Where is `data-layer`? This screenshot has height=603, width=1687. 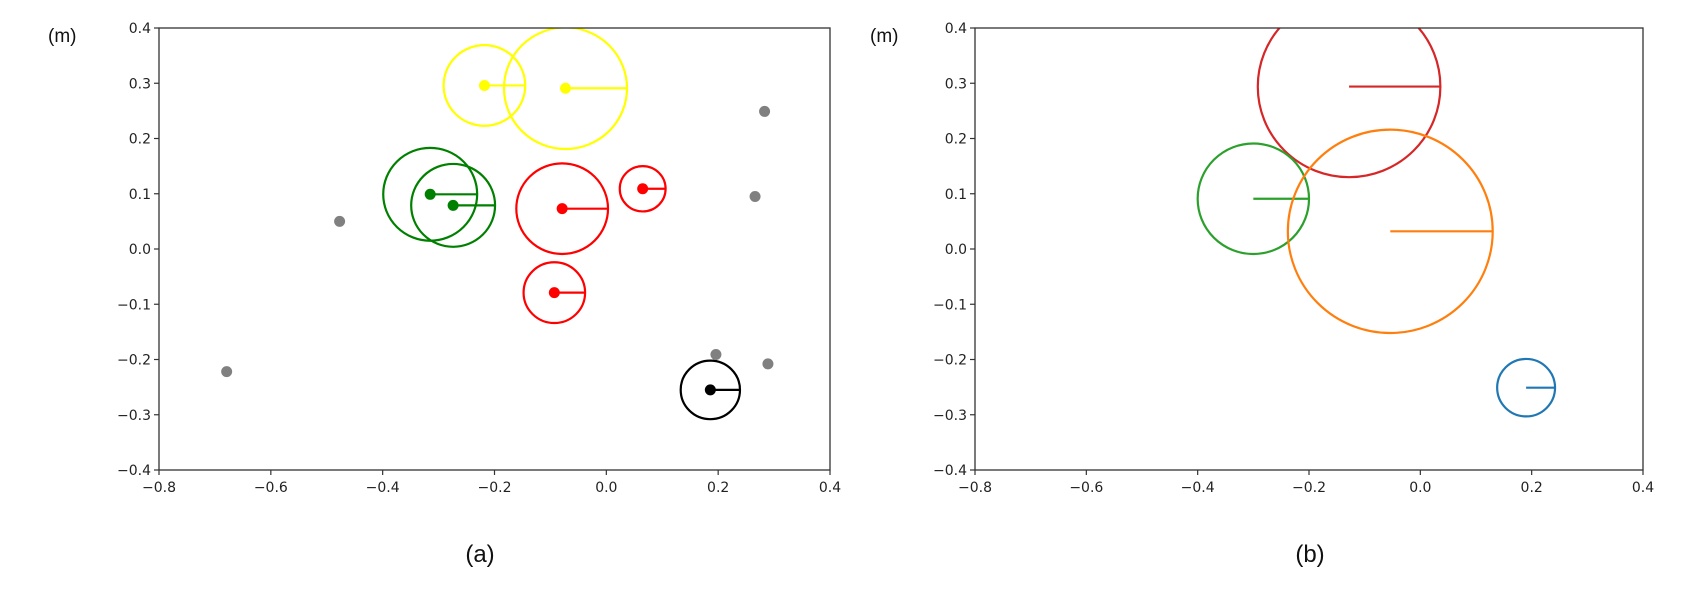 data-layer is located at coordinates (1376, 223).